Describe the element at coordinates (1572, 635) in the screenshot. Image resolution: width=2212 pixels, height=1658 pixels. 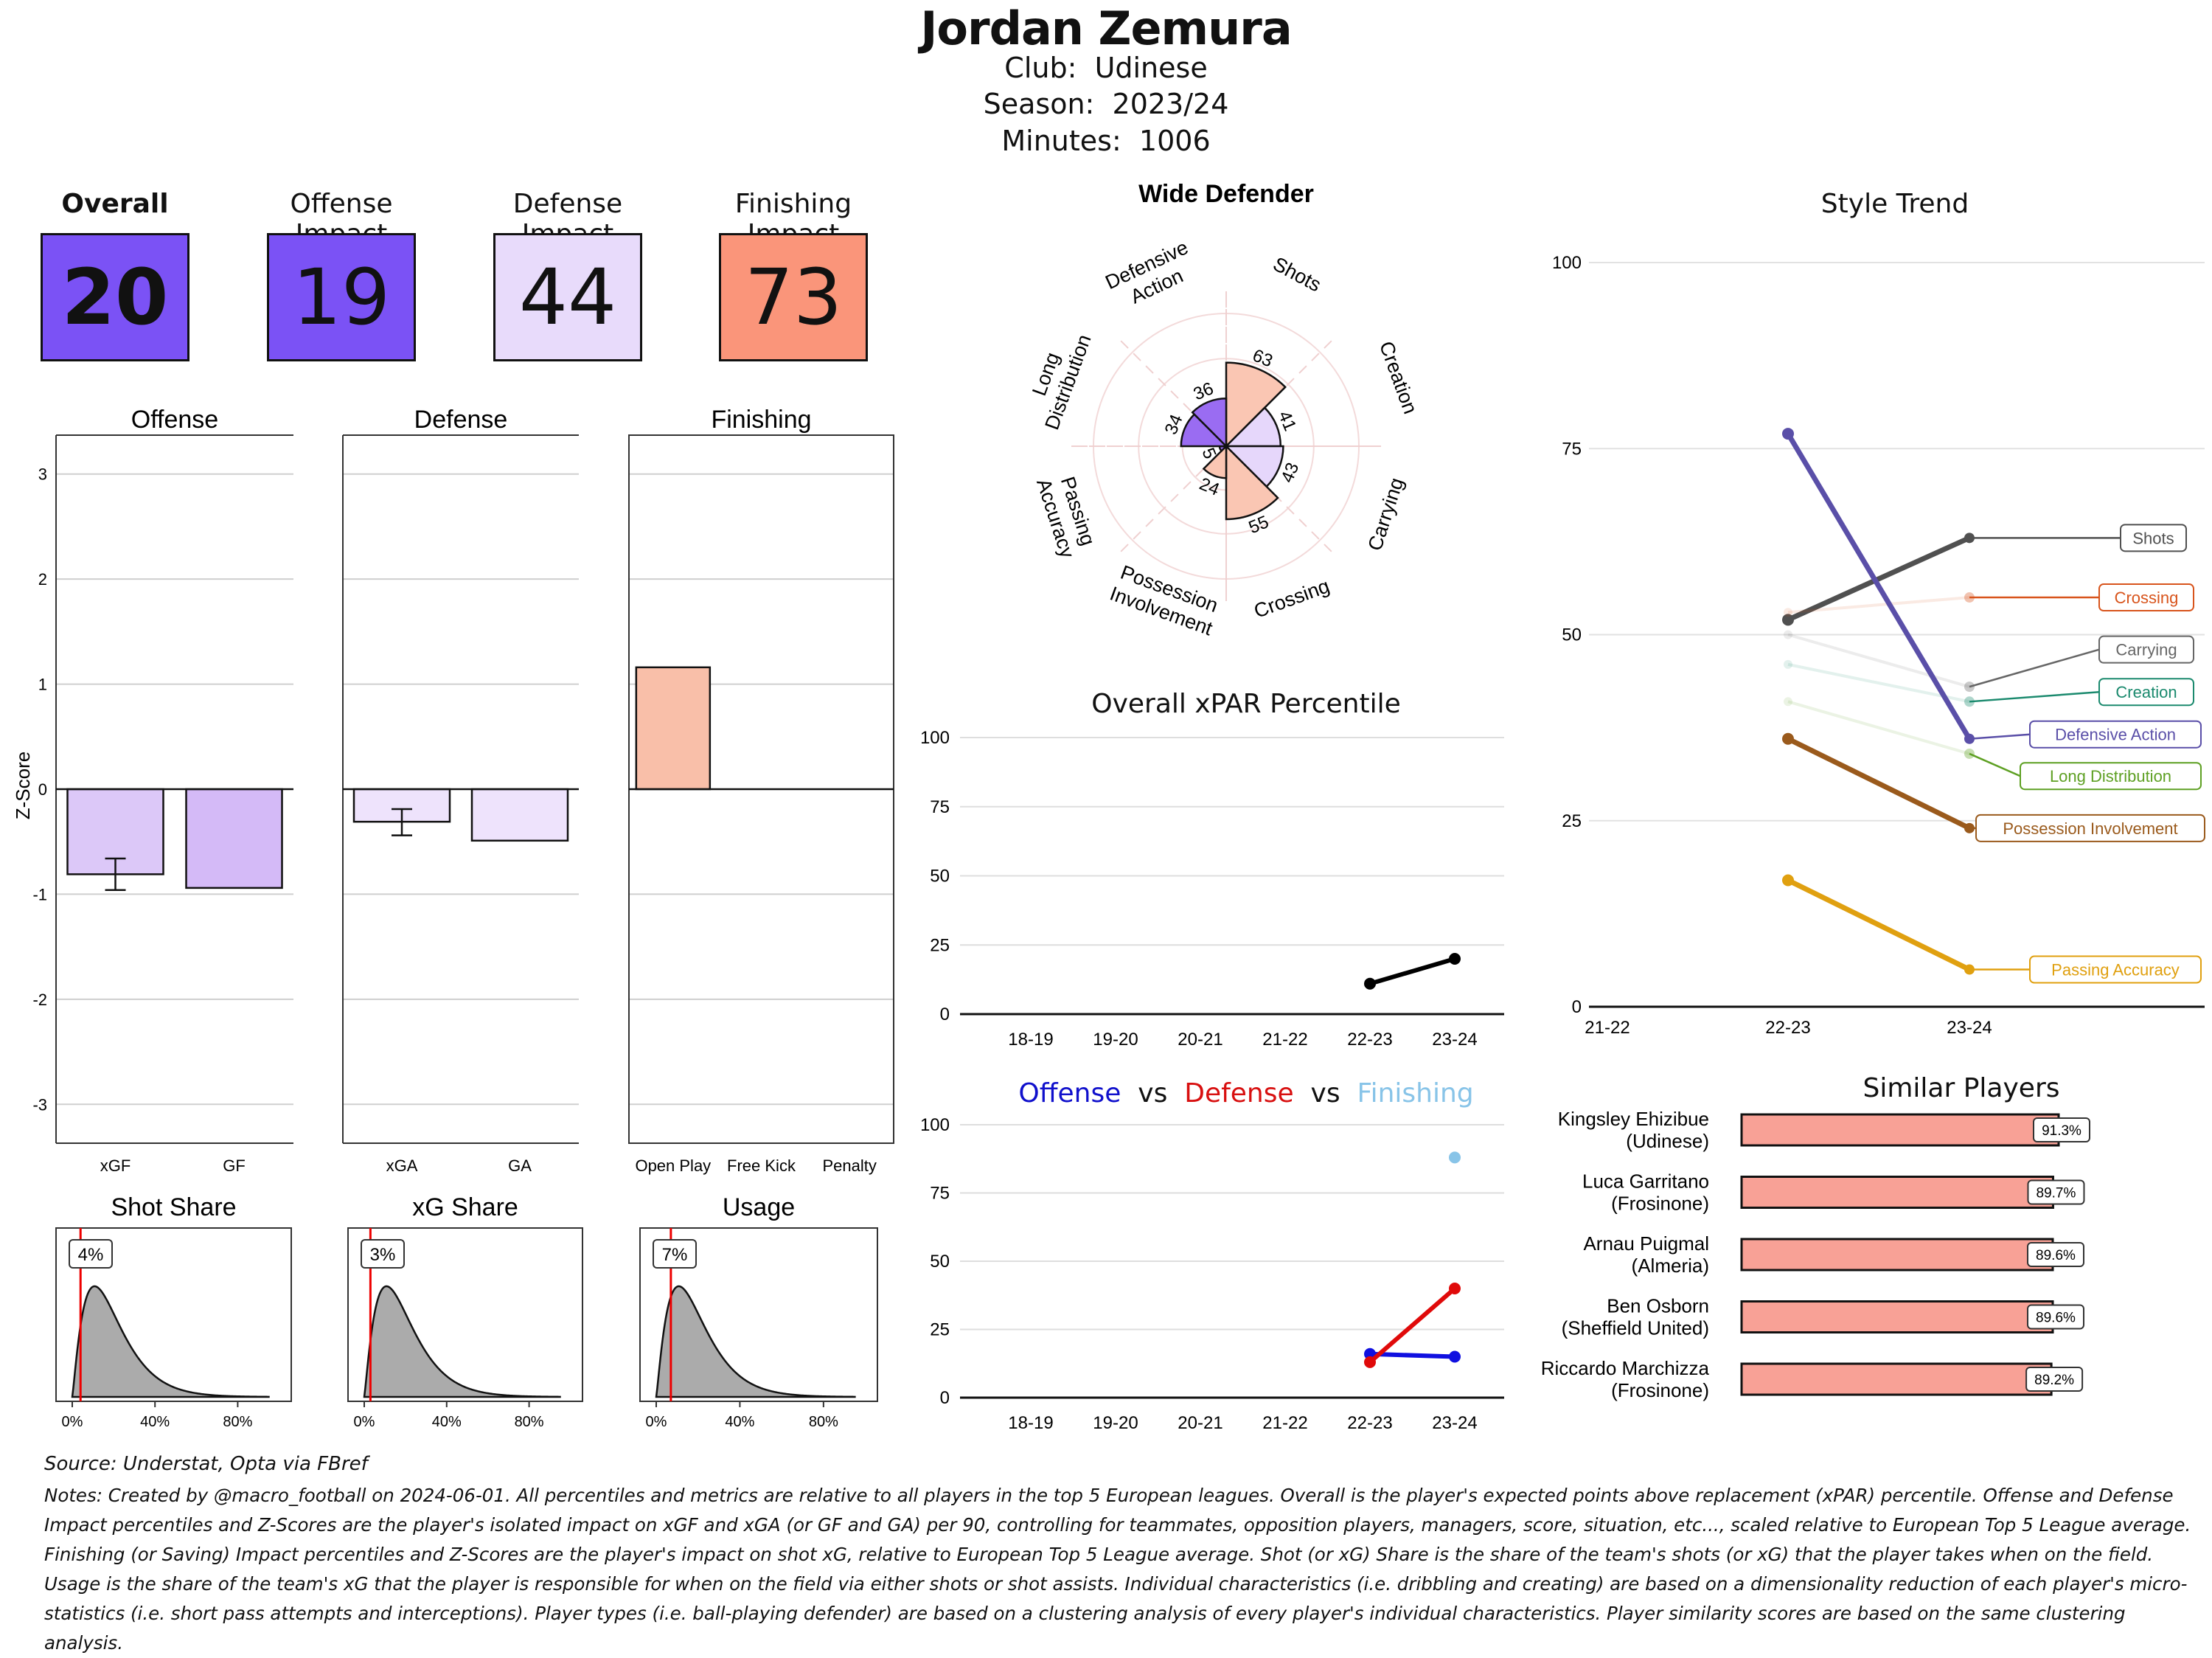
I see `ytick: 50` at that location.